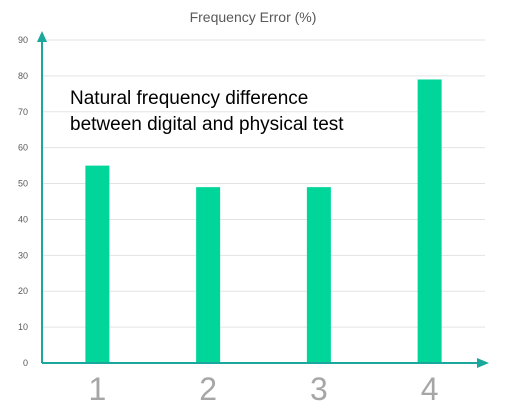  Describe the element at coordinates (23, 291) in the screenshot. I see `y-tick-label: 20` at that location.